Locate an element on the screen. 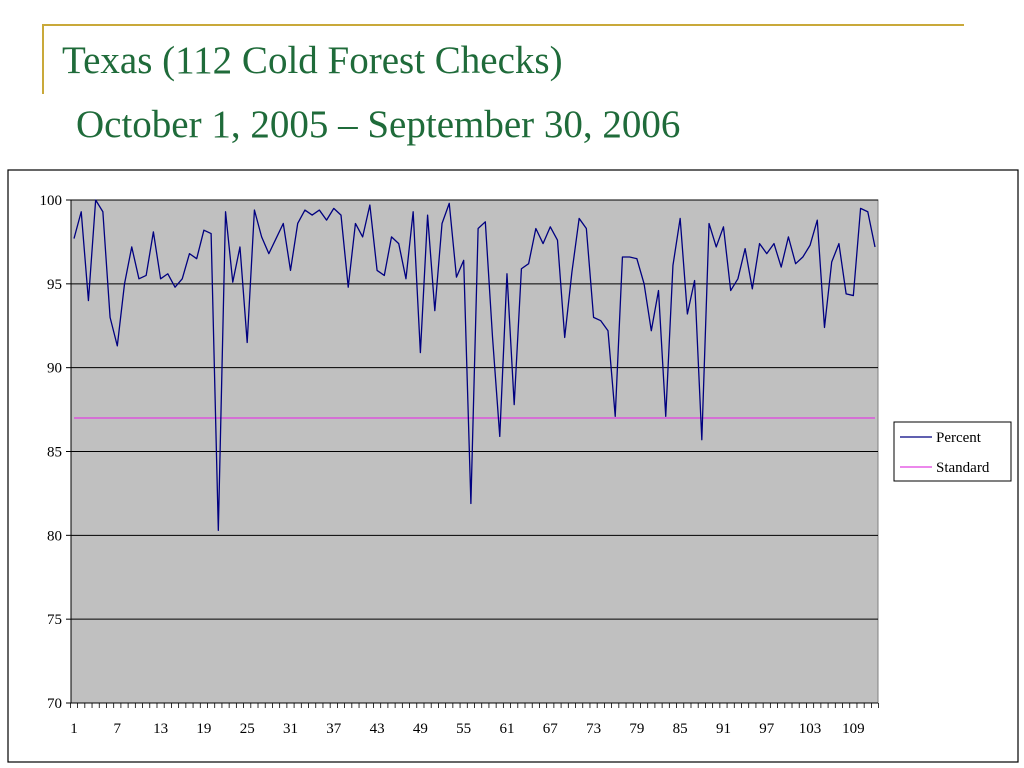  x-tick-label: 85 is located at coordinates (680, 729).